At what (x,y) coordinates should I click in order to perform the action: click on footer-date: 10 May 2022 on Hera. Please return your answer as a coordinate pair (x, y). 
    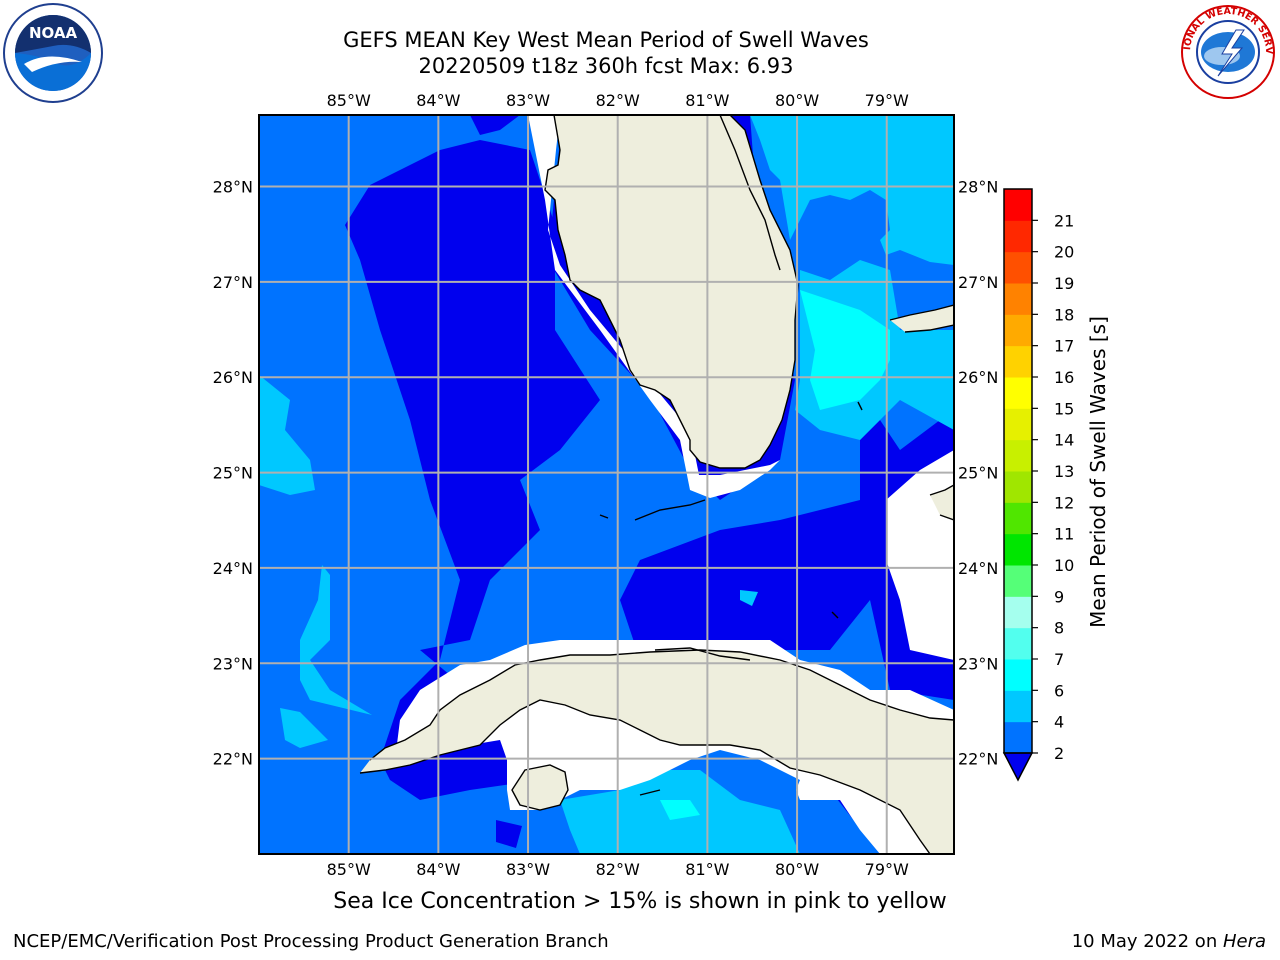
    Looking at the image, I should click on (1169, 941).